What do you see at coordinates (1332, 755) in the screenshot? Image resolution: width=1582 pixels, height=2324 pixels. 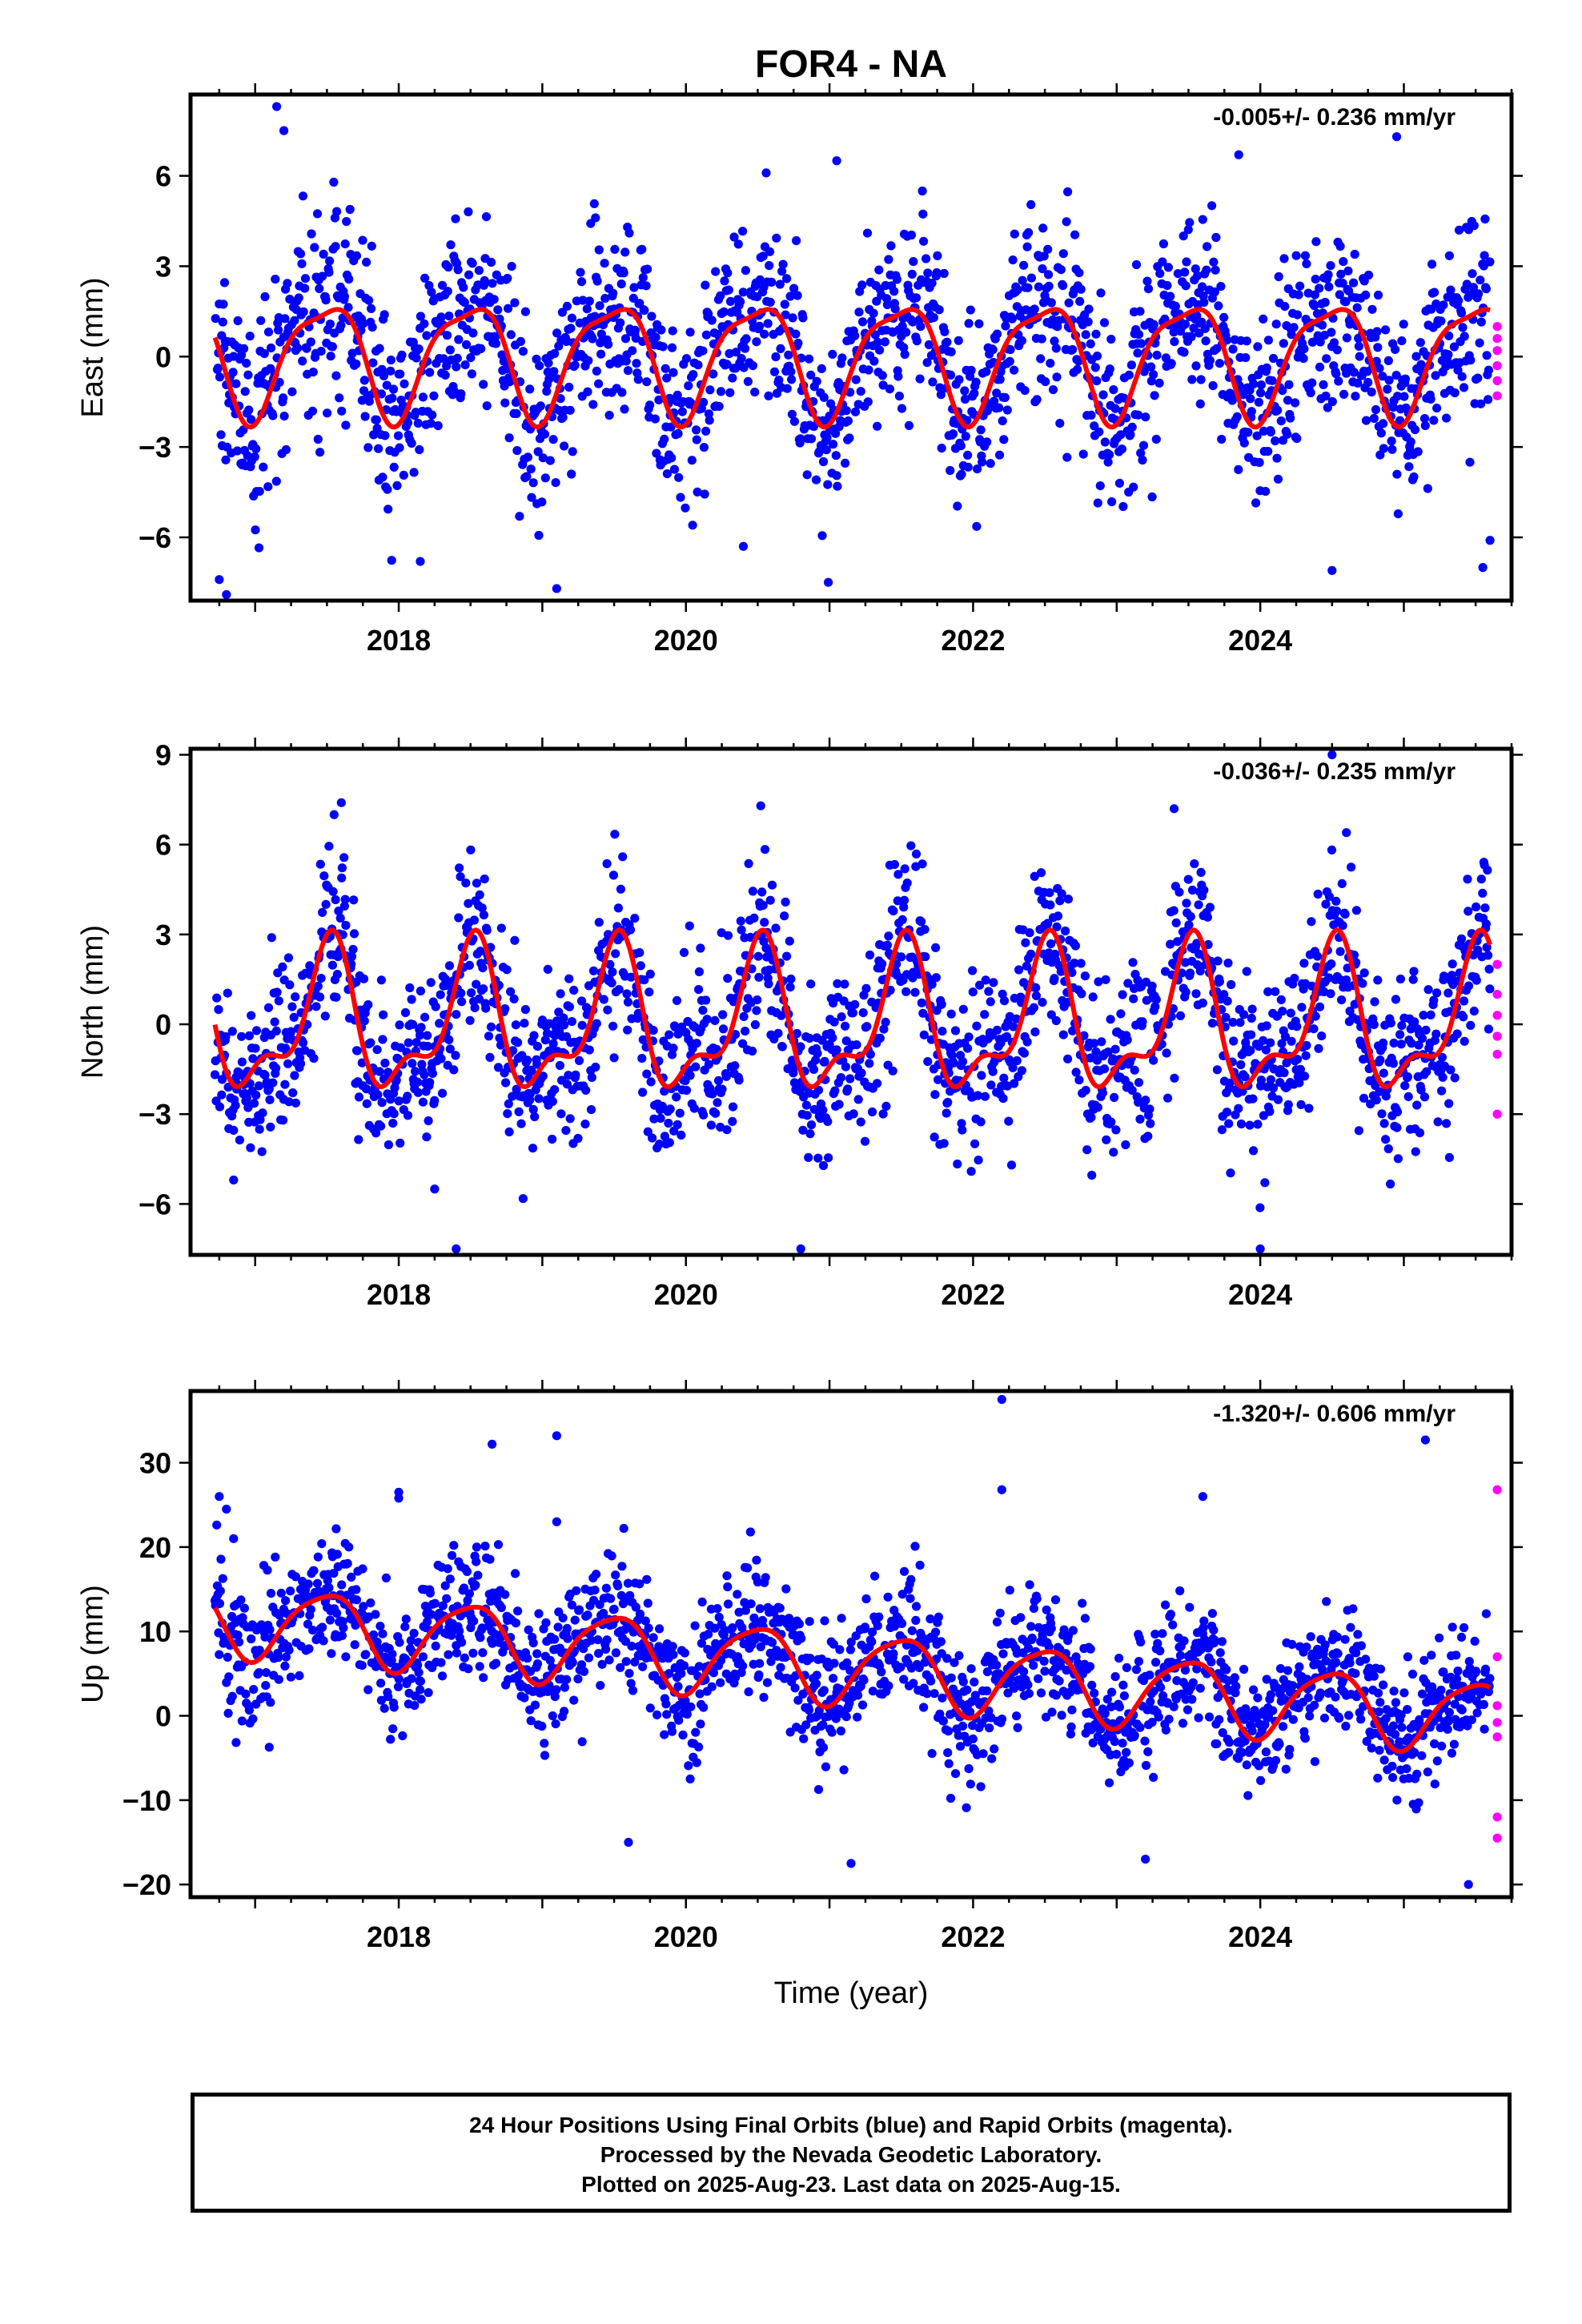 I see `outlier-point` at bounding box center [1332, 755].